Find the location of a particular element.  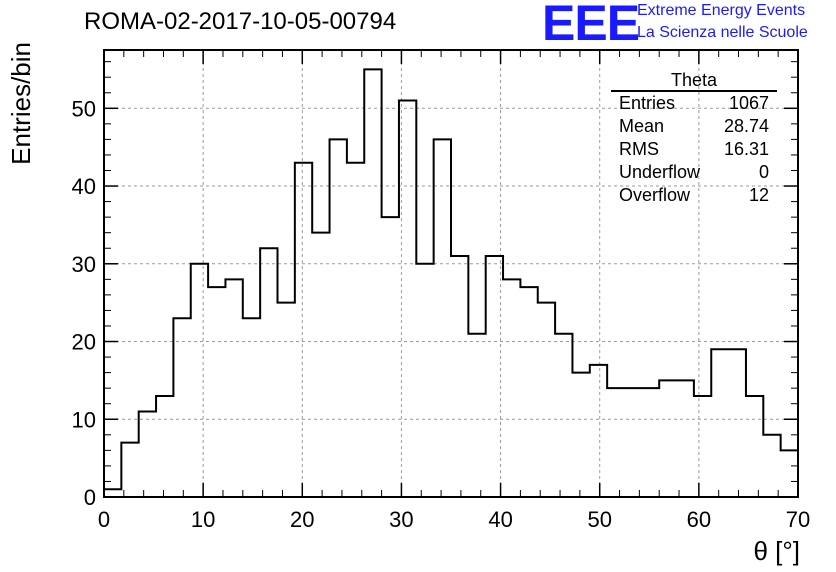

stat-row-mean: Mean 28.74 is located at coordinates (694, 126).